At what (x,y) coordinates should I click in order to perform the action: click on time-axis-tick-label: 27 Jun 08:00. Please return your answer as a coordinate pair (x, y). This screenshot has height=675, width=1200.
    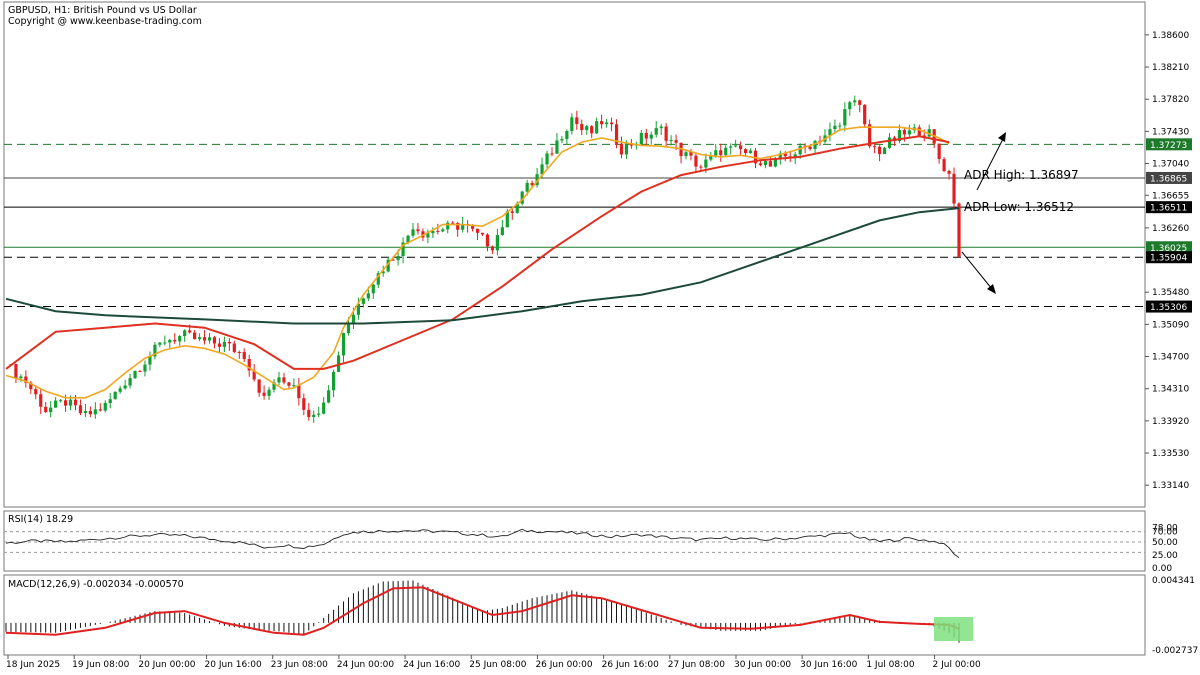
    Looking at the image, I should click on (696, 665).